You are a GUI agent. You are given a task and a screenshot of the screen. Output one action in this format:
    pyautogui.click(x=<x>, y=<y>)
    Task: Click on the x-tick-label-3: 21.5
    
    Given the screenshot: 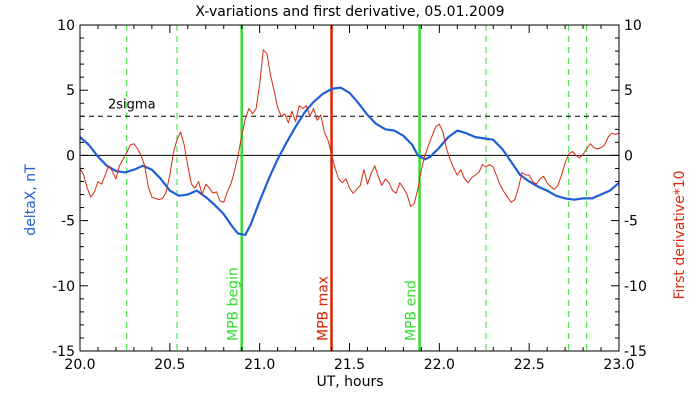 What is the action you would take?
    pyautogui.click(x=349, y=365)
    